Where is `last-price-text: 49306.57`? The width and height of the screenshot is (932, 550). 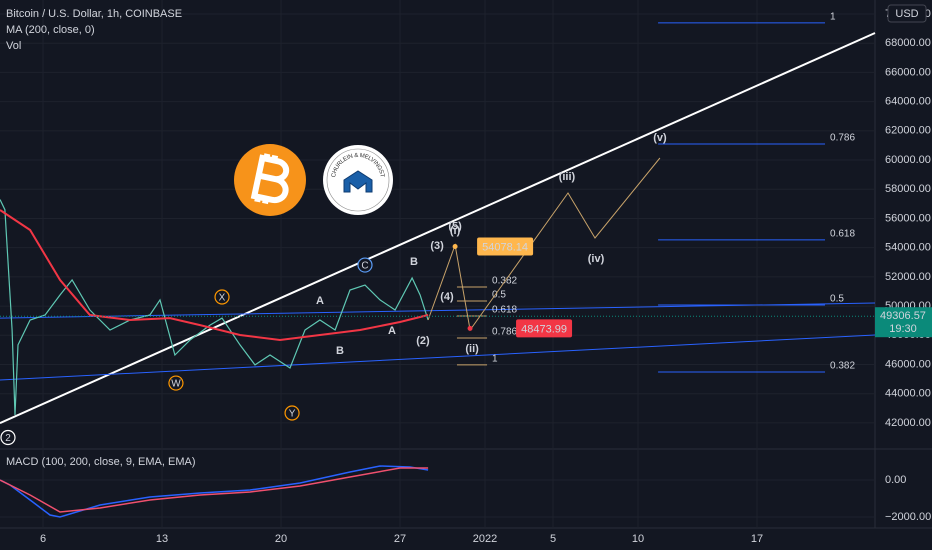
last-price-text: 49306.57 is located at coordinates (903, 316).